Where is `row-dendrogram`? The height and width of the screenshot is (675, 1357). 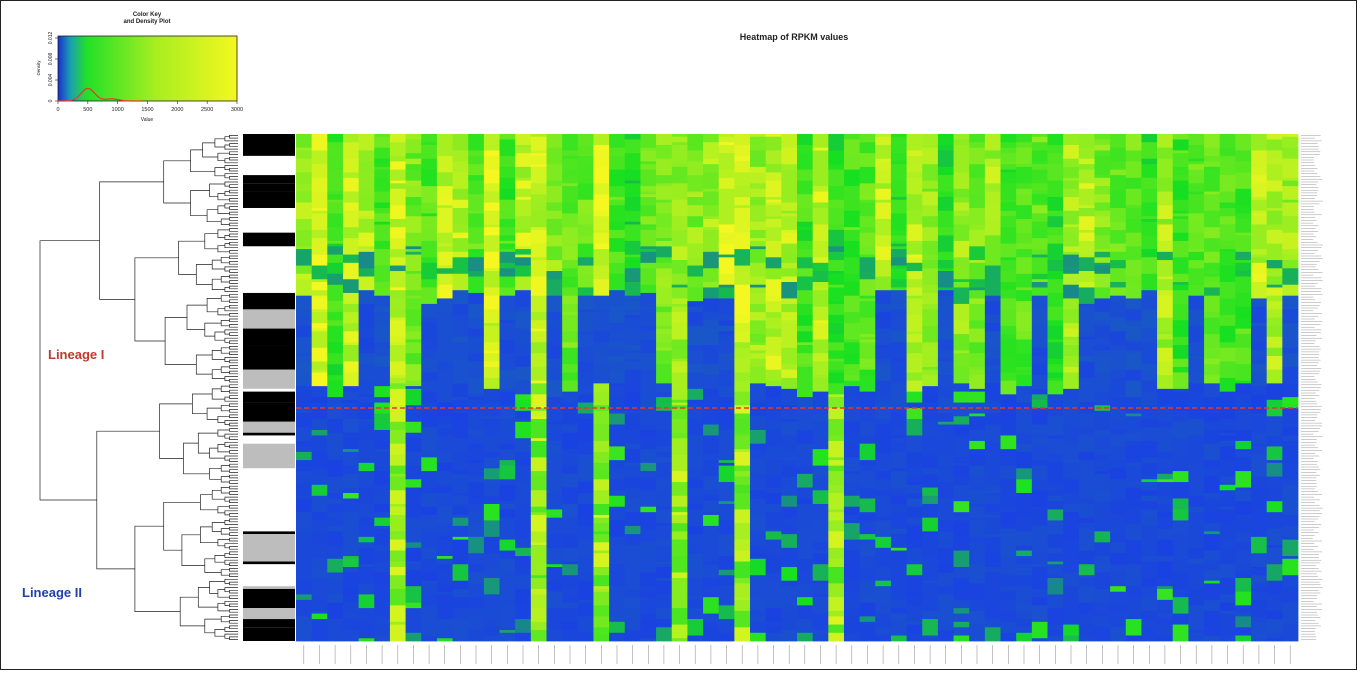
row-dendrogram is located at coordinates (138, 387).